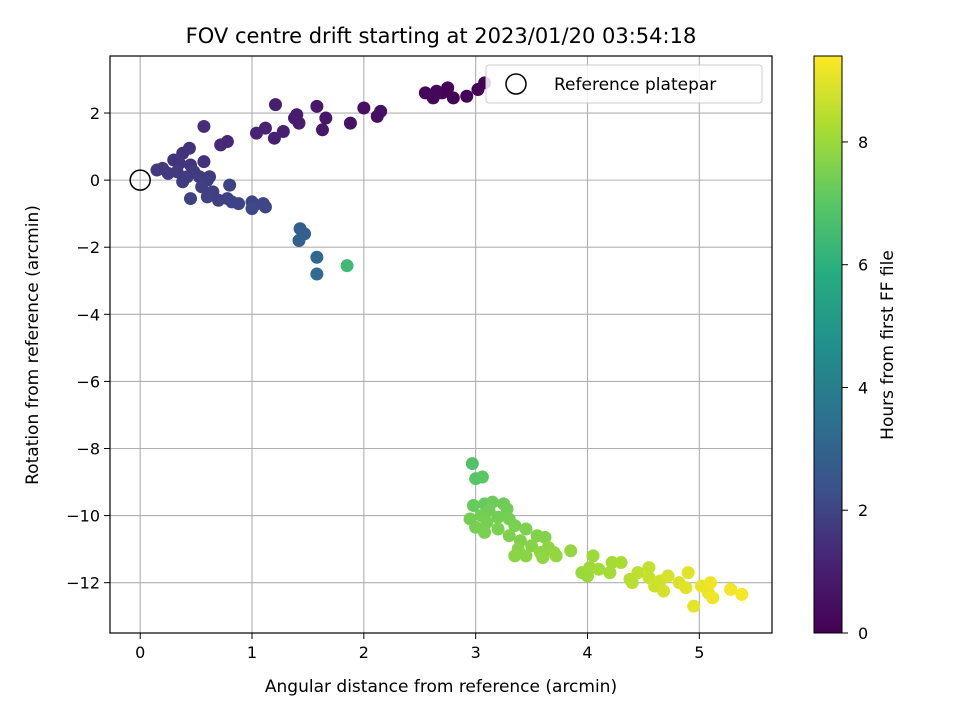 This screenshot has height=724, width=960. What do you see at coordinates (88, 448) in the screenshot?
I see `y-tick-label: −8` at bounding box center [88, 448].